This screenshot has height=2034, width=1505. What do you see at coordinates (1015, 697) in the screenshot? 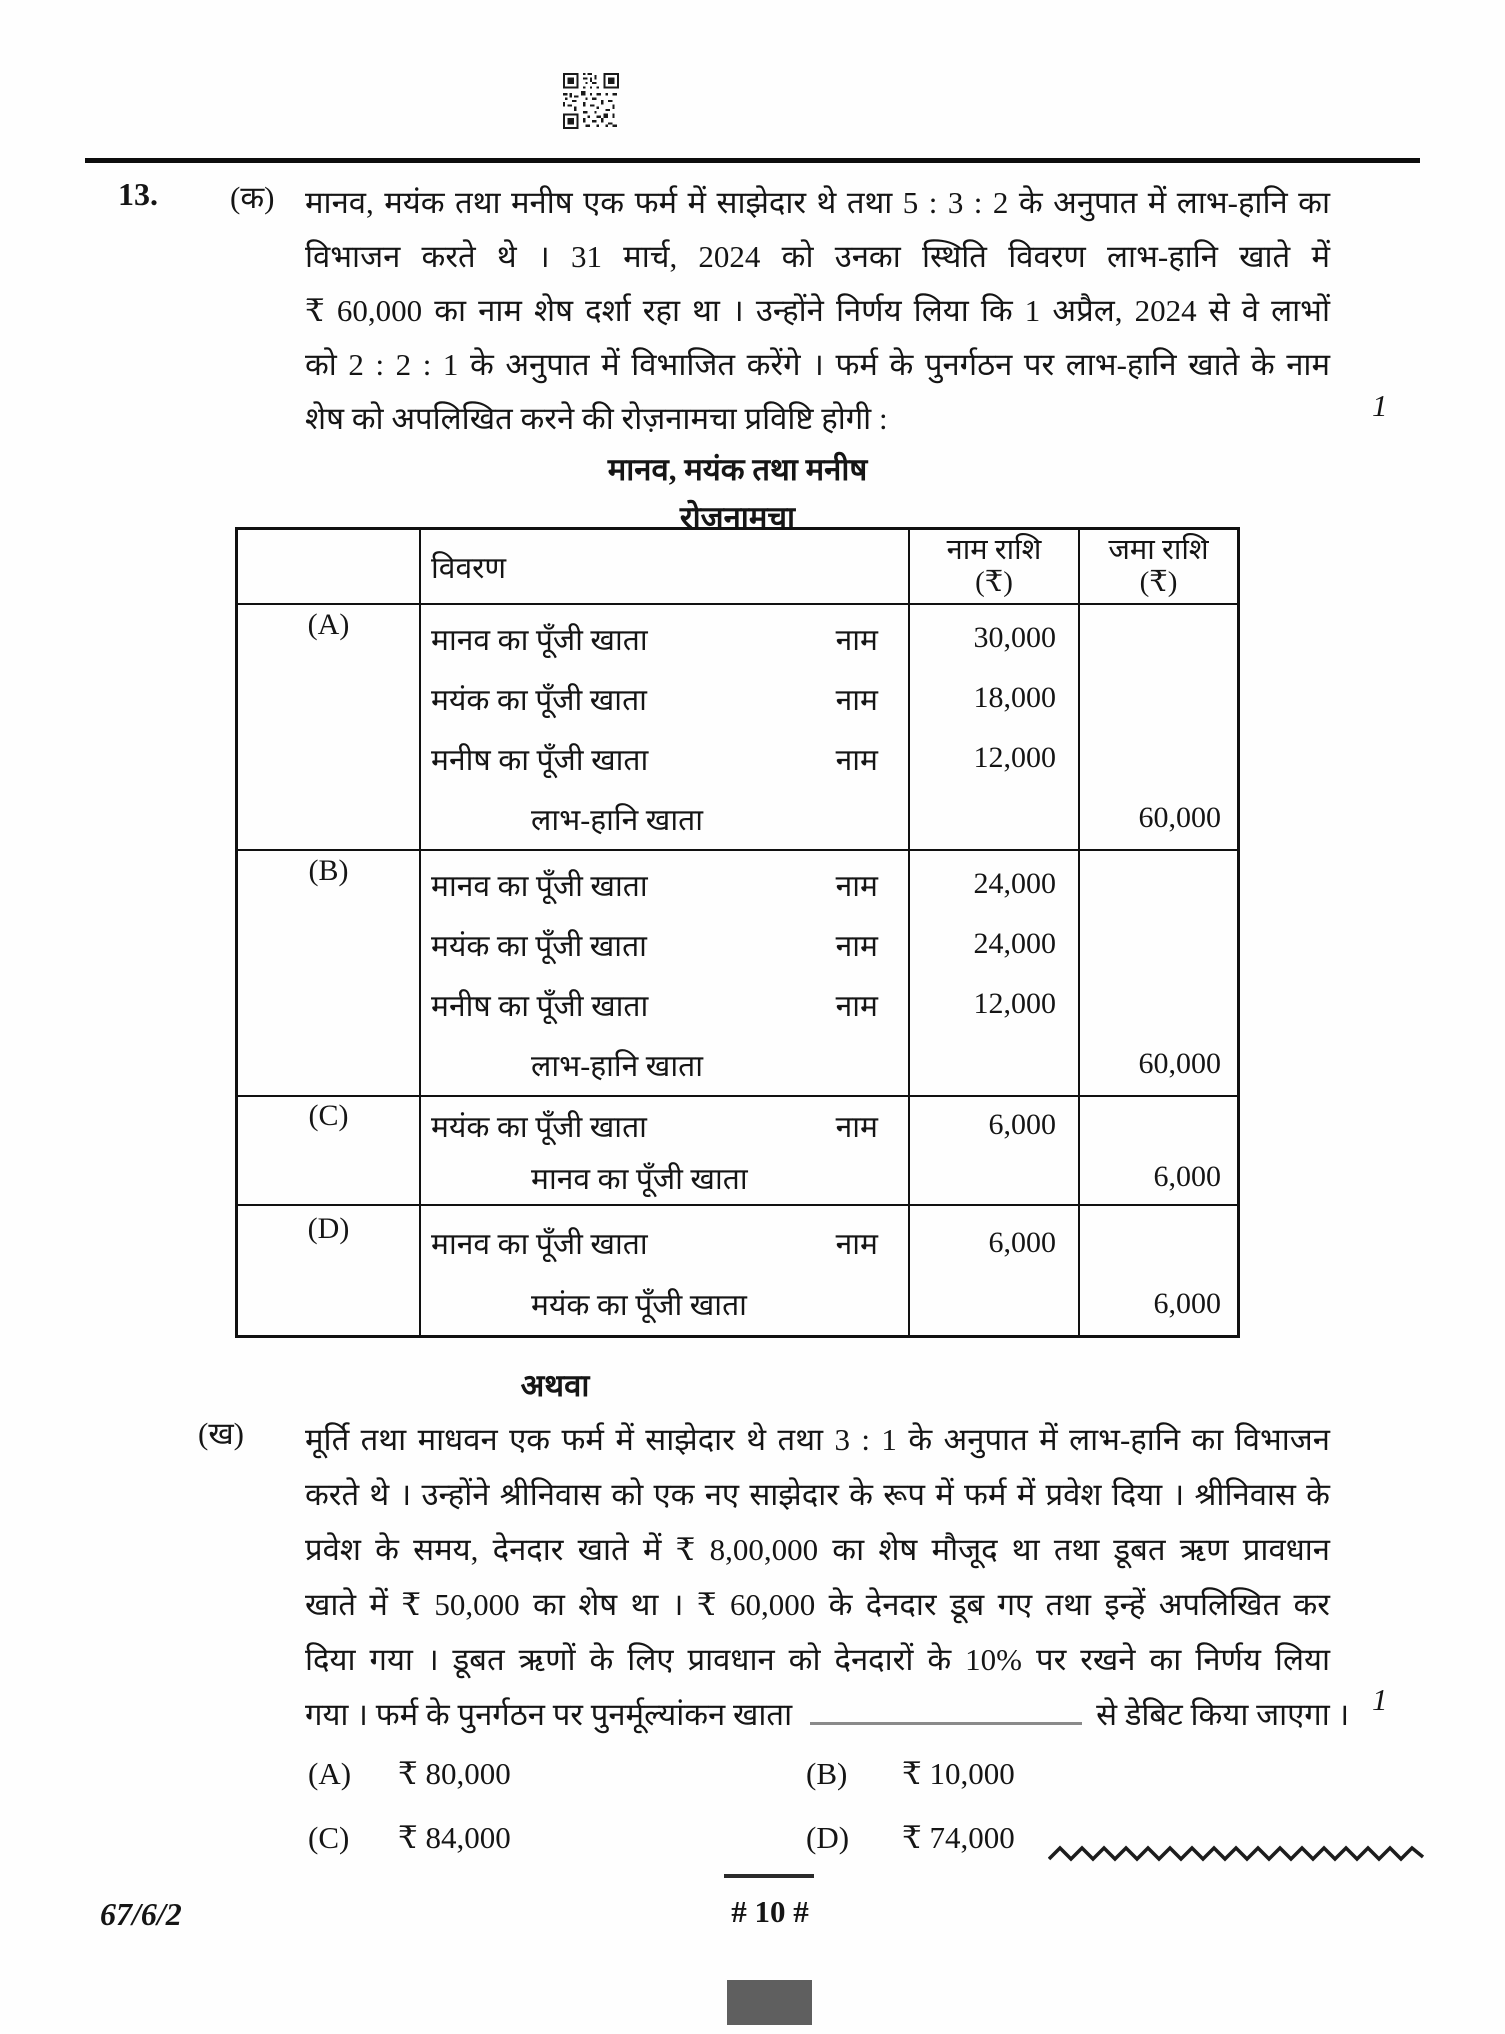
I see `debit-amount: 18,000` at bounding box center [1015, 697].